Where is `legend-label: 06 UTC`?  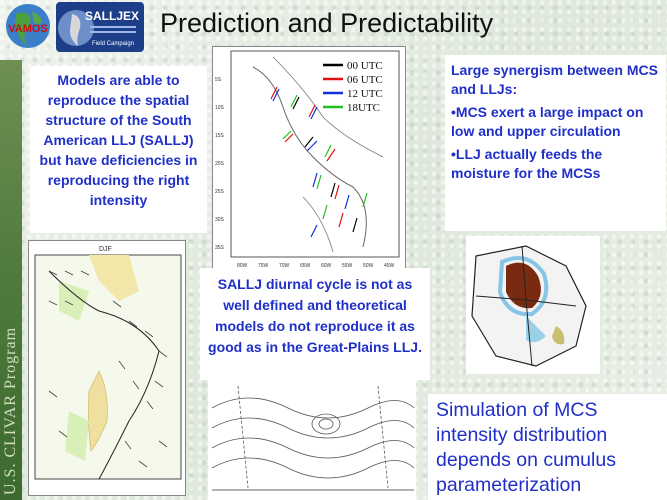 legend-label: 06 UTC is located at coordinates (365, 80).